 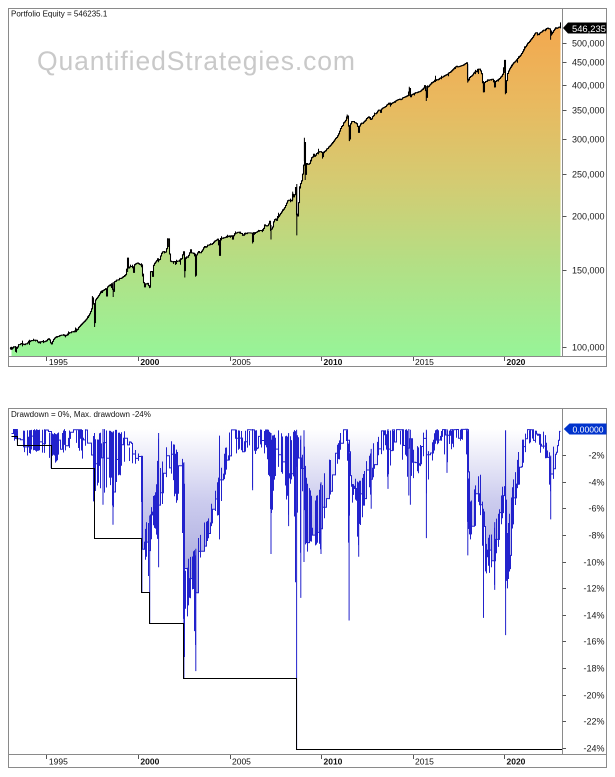 I want to click on svg-text: 500,000, so click(x=588, y=44).